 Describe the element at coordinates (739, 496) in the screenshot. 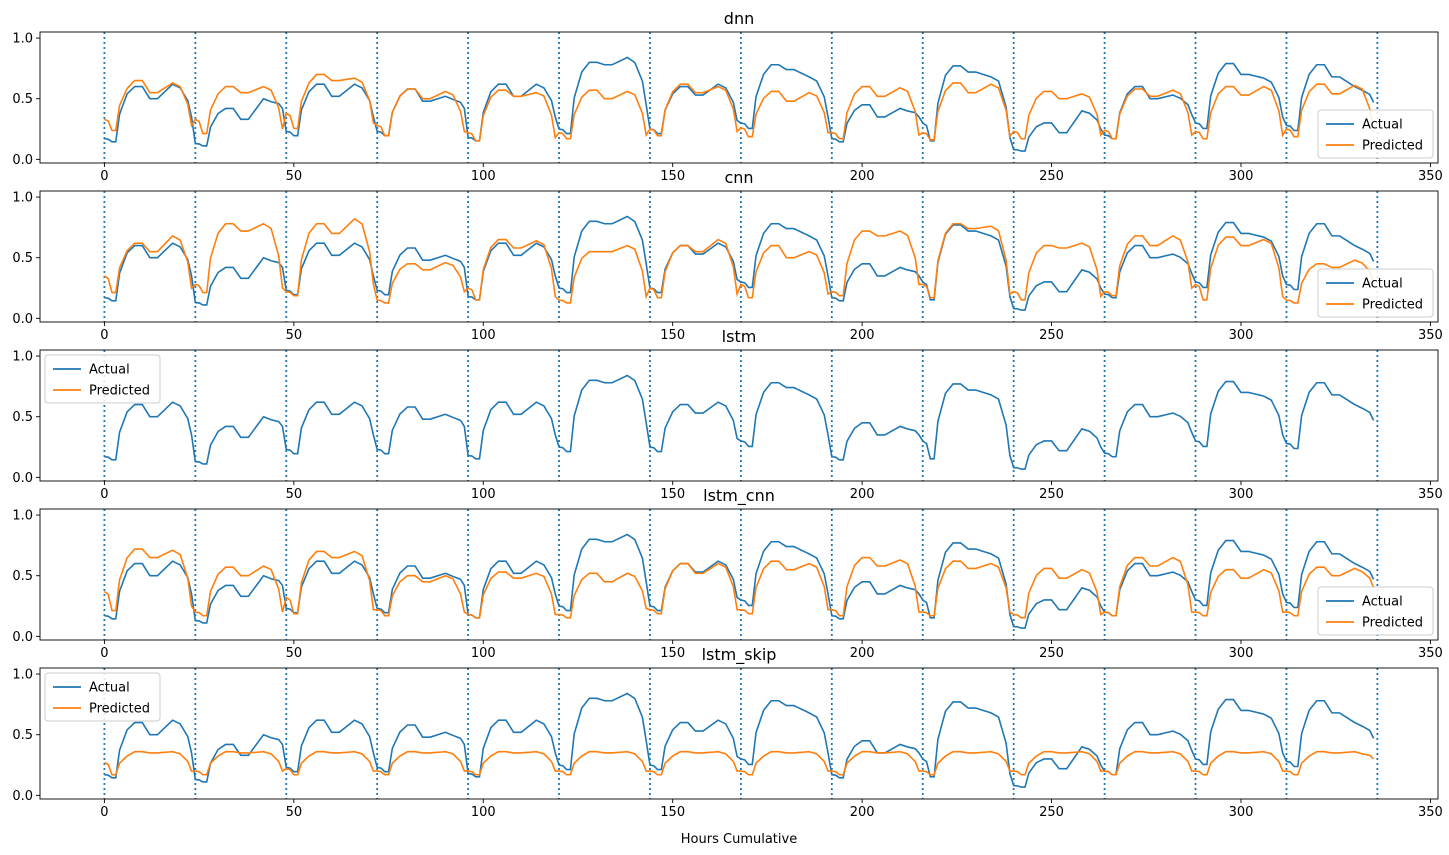

I see `subplot-title: lstm_cnn` at that location.